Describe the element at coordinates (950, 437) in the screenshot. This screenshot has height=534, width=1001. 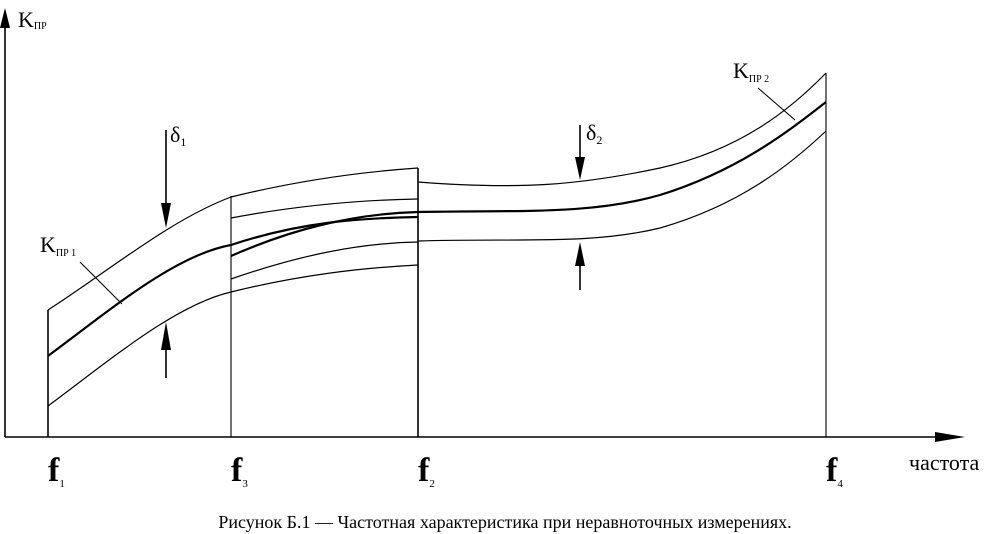
I see `x-axis-arrow` at that location.